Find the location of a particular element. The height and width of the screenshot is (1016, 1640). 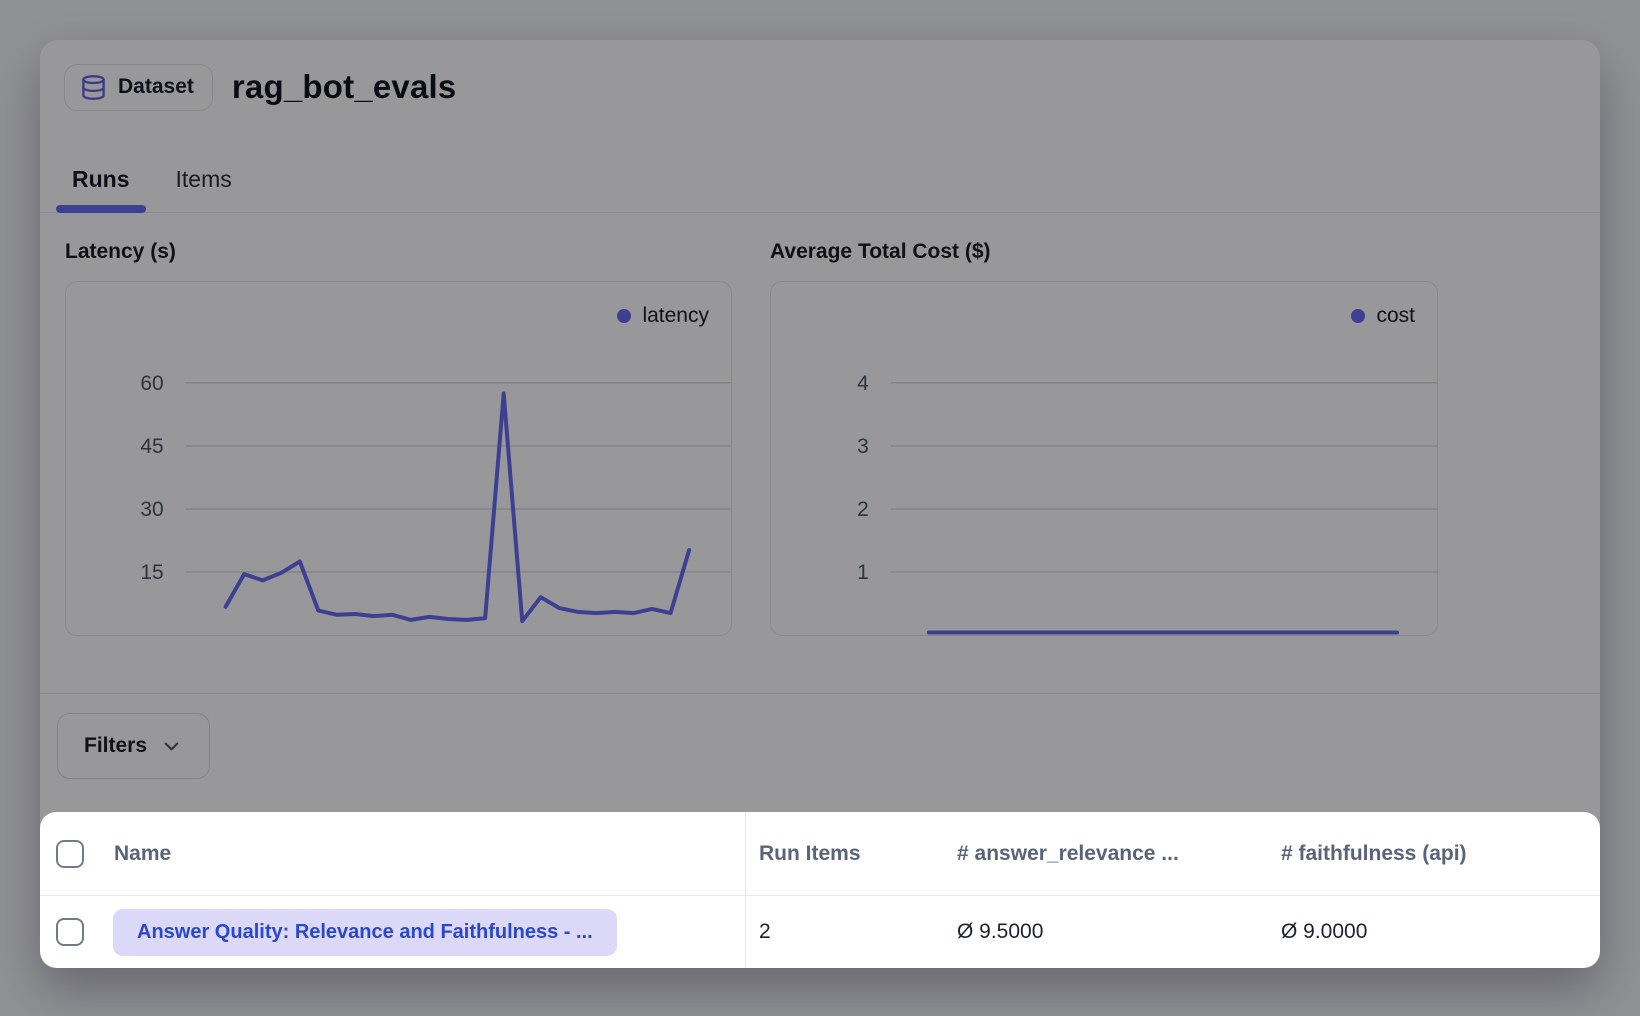

cell-answer-relevance: Ø 9.5000 is located at coordinates (1000, 931).